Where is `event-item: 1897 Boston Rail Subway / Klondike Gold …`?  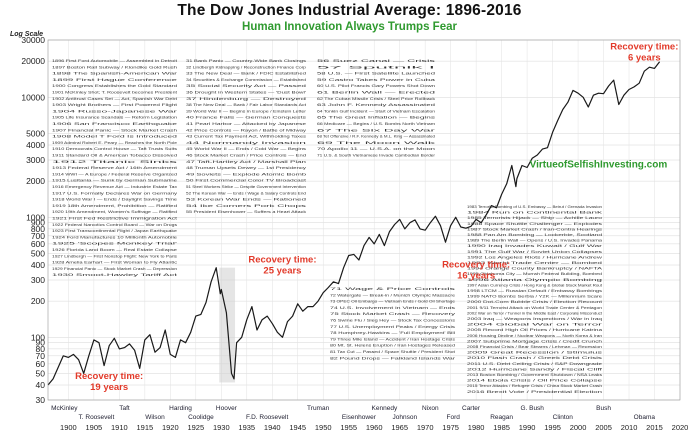 event-item: 1897 Boston Rail Subway / Klondike Gold … is located at coordinates (114, 67).